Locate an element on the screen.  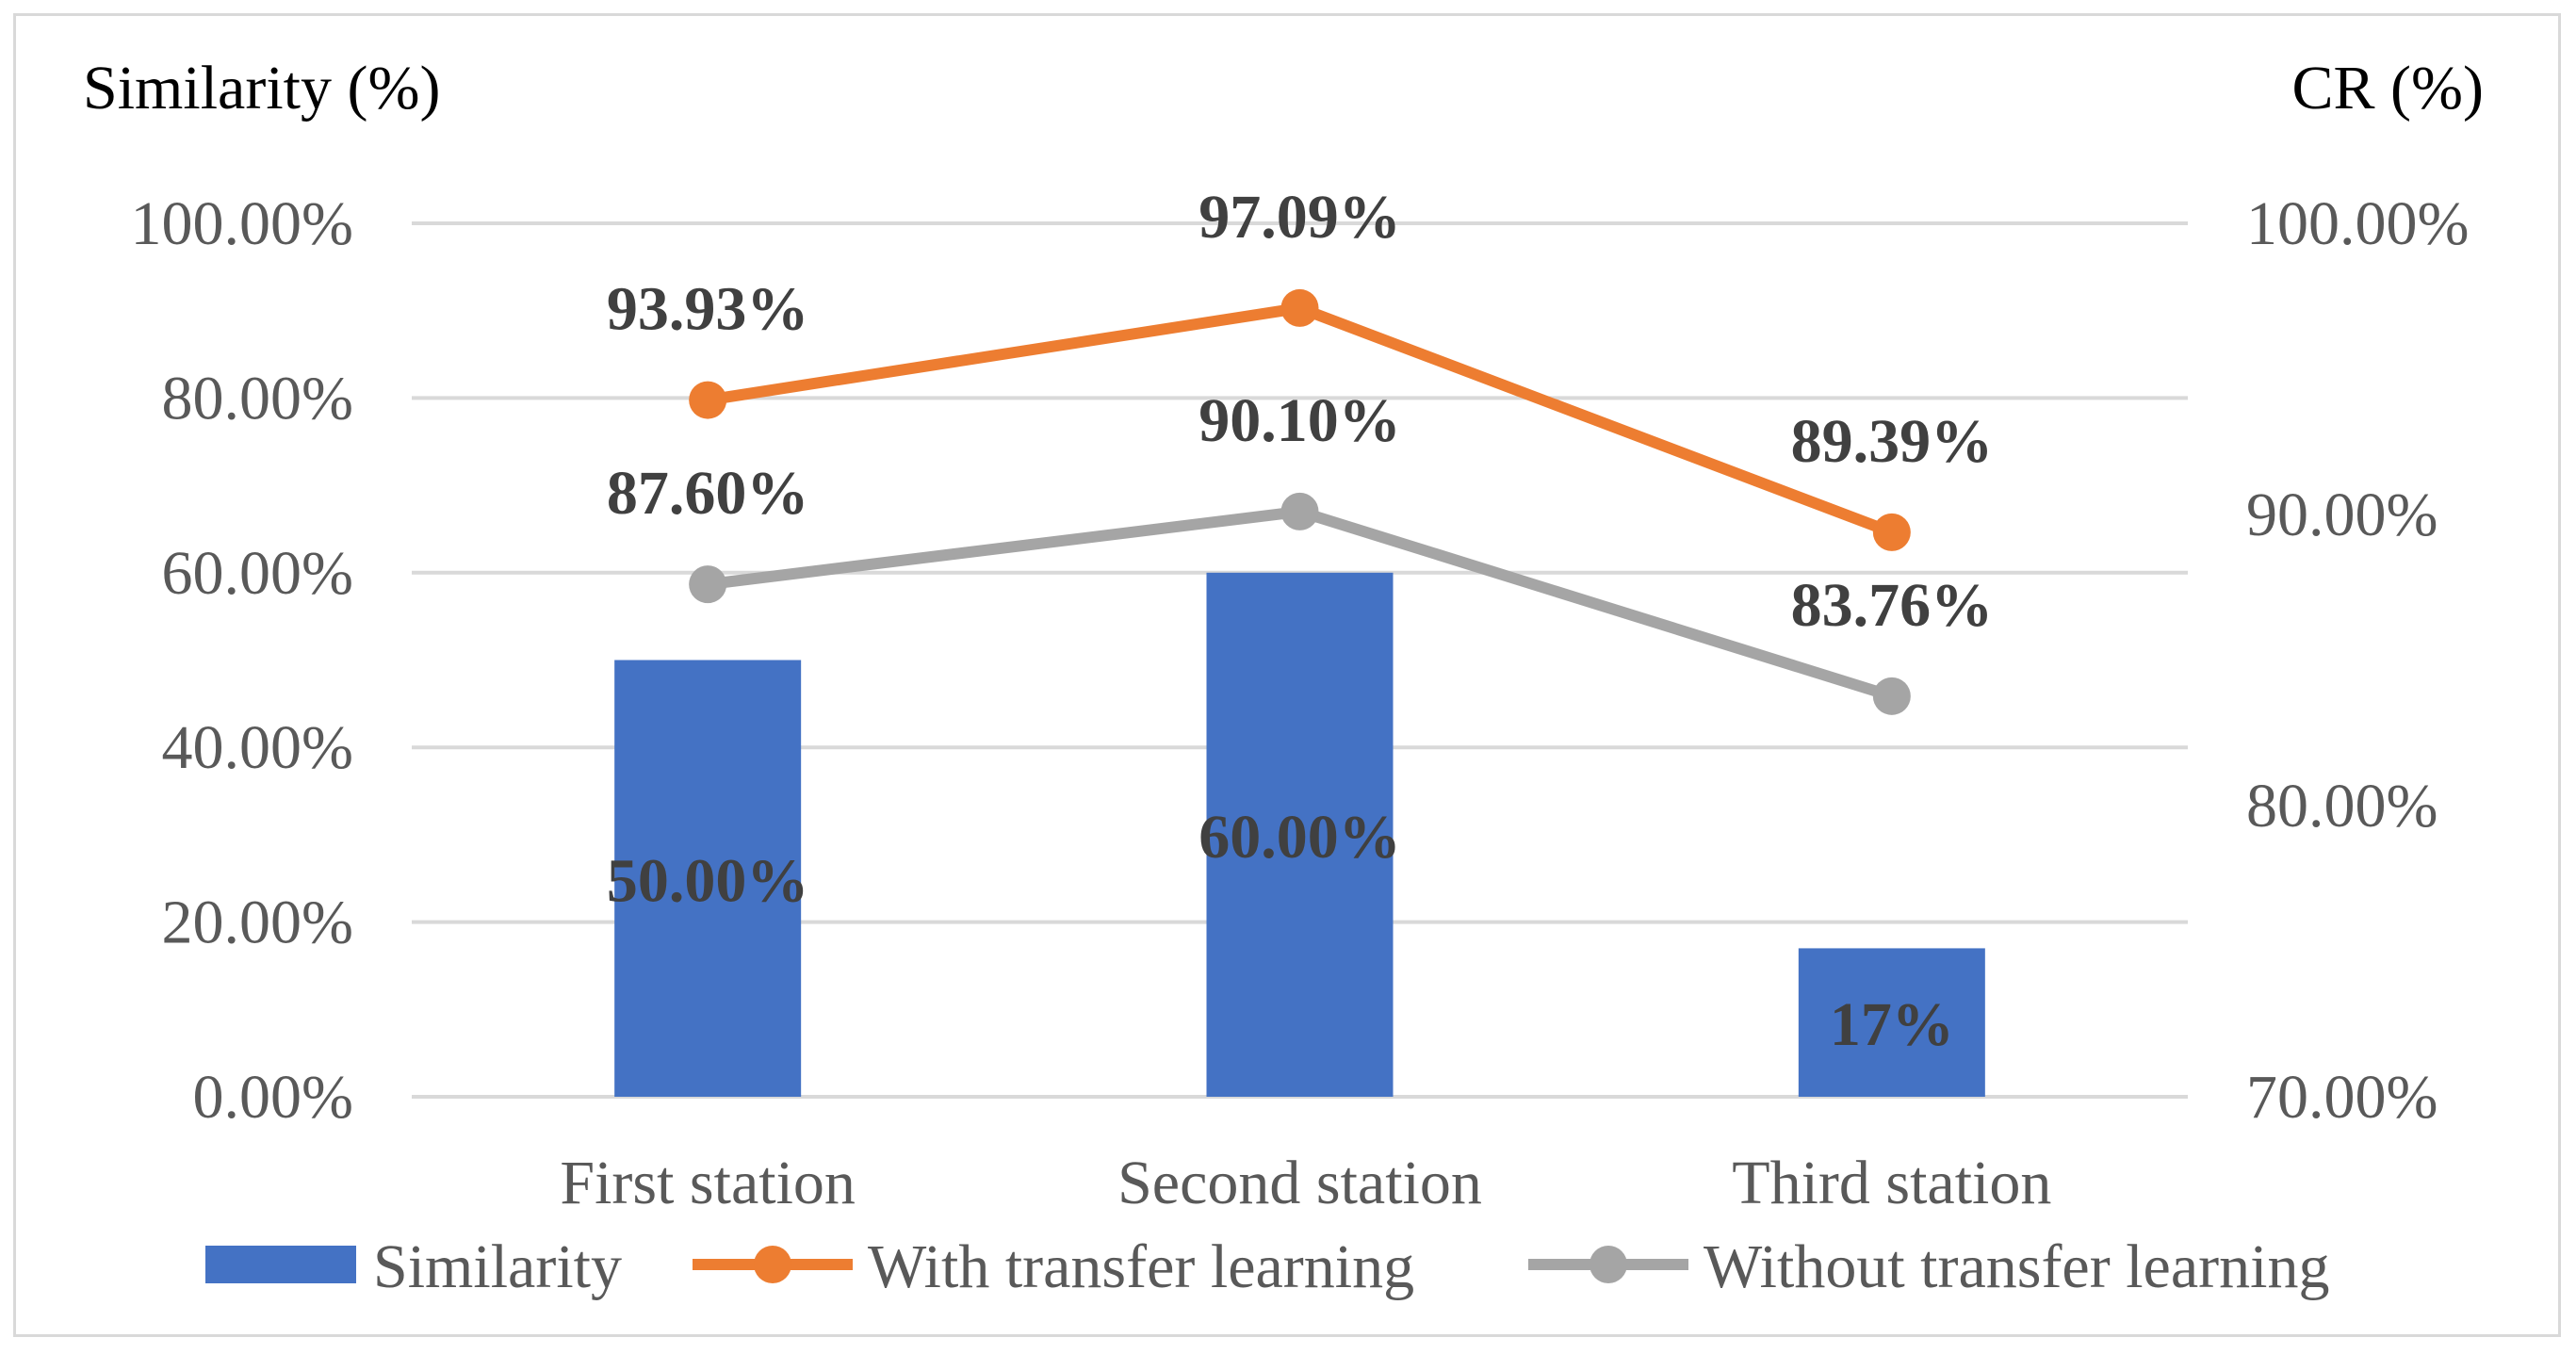
right-tick-label: 90.00% is located at coordinates (2341, 515).